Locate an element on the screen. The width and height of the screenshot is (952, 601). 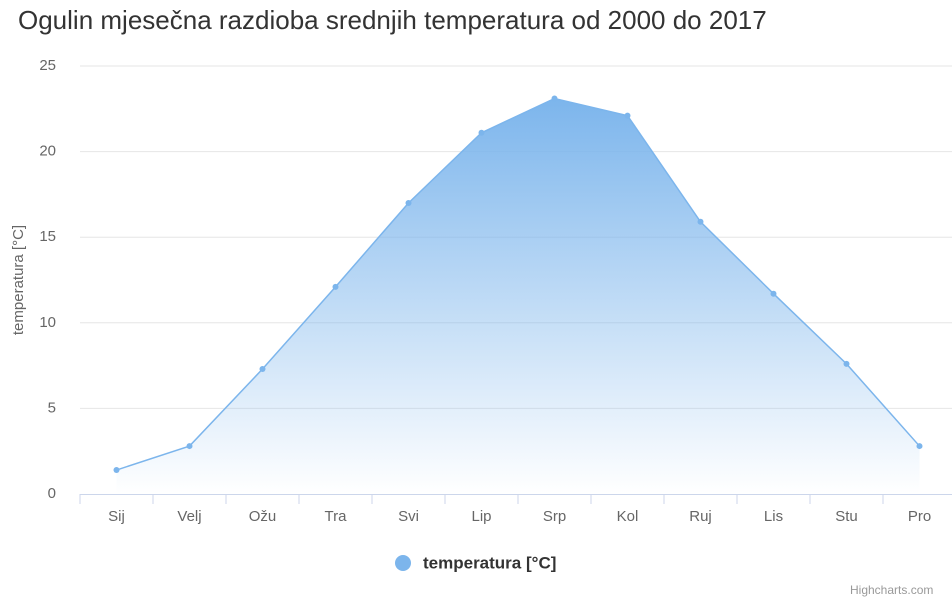
x-tick-label: Lis is located at coordinates (773, 516).